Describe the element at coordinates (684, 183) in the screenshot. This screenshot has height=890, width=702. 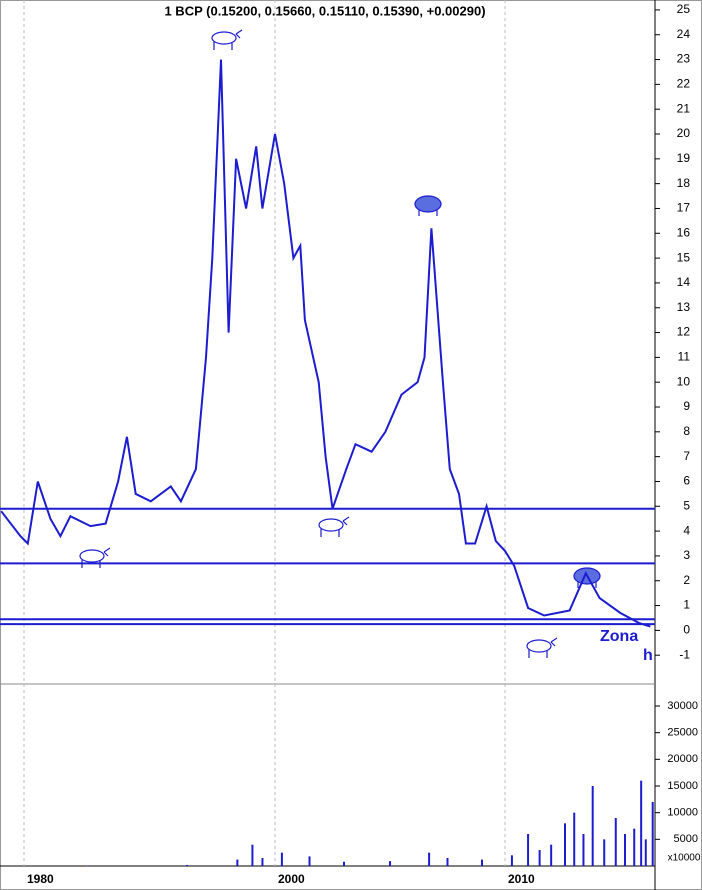
I see `y-tick-label: 18` at that location.